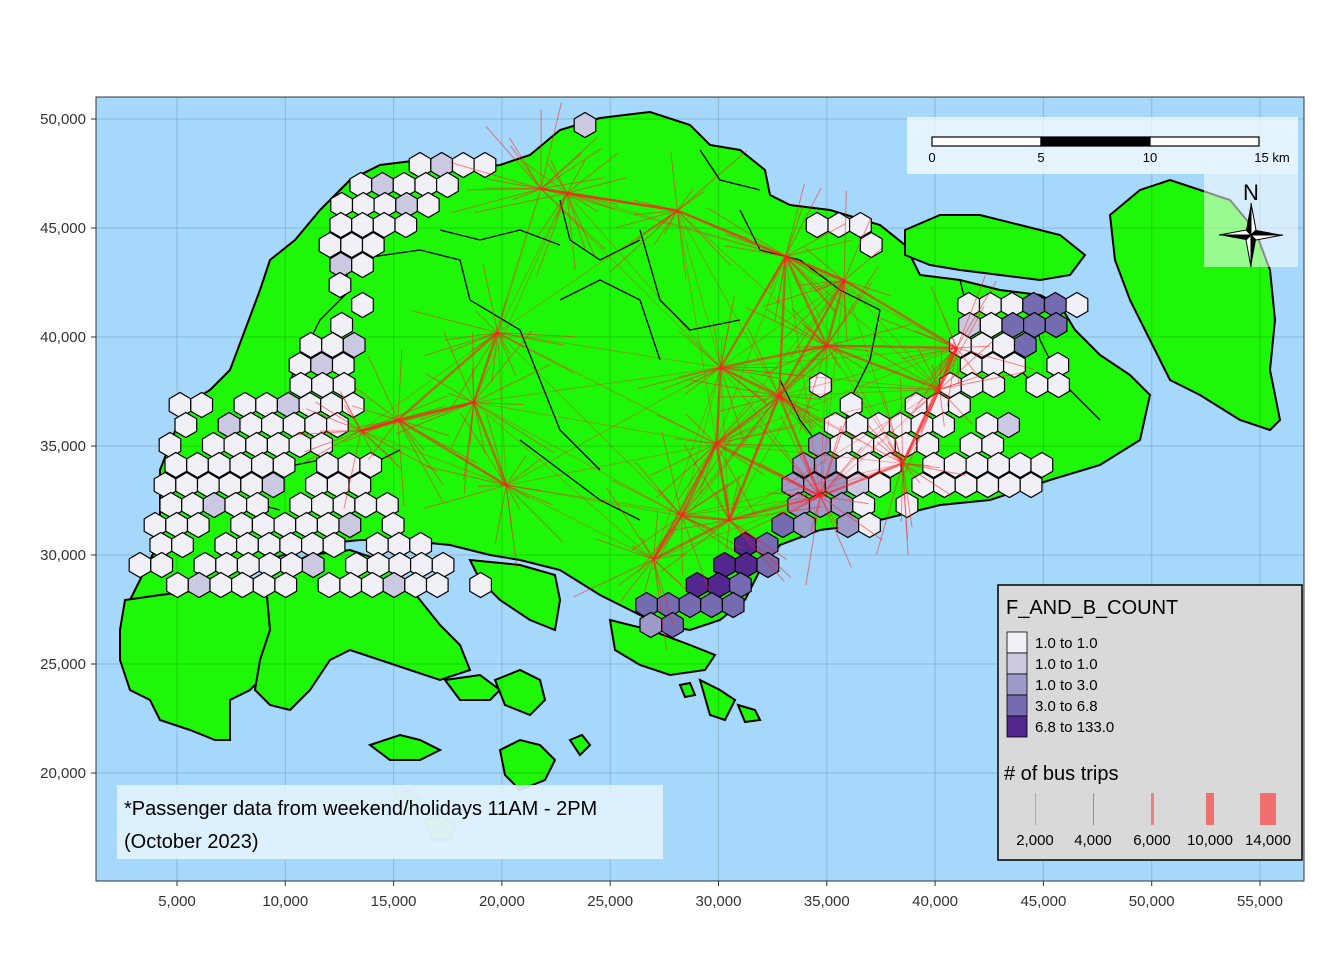 This screenshot has width=1344, height=960. I want to click on legend-background, so click(1150, 722).